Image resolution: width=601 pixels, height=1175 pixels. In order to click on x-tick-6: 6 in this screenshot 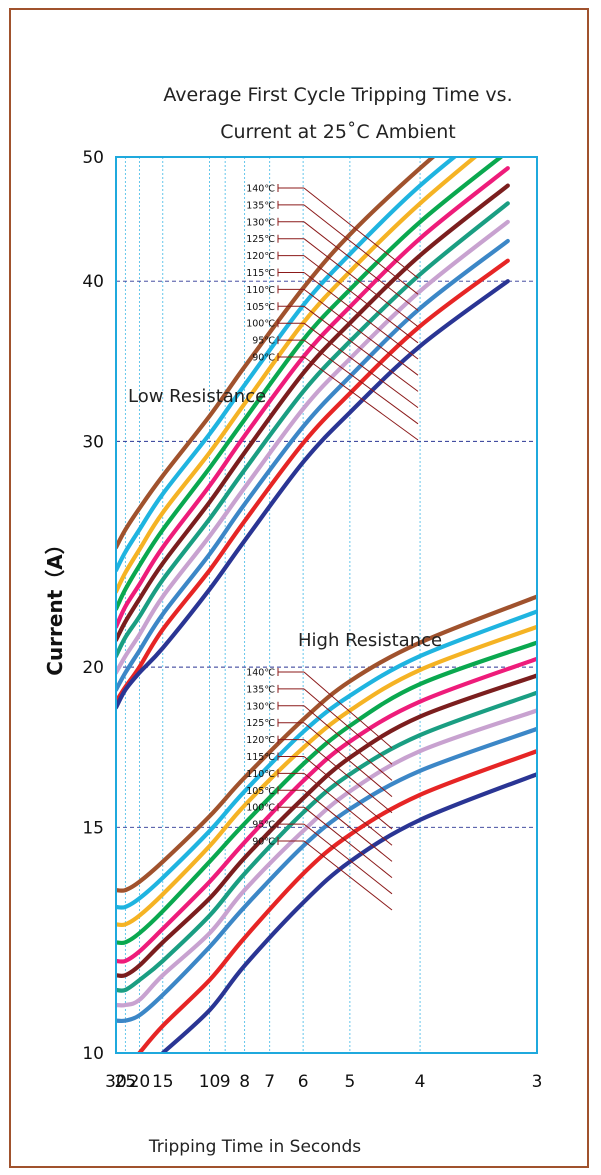, I will do `click(303, 1082)`.